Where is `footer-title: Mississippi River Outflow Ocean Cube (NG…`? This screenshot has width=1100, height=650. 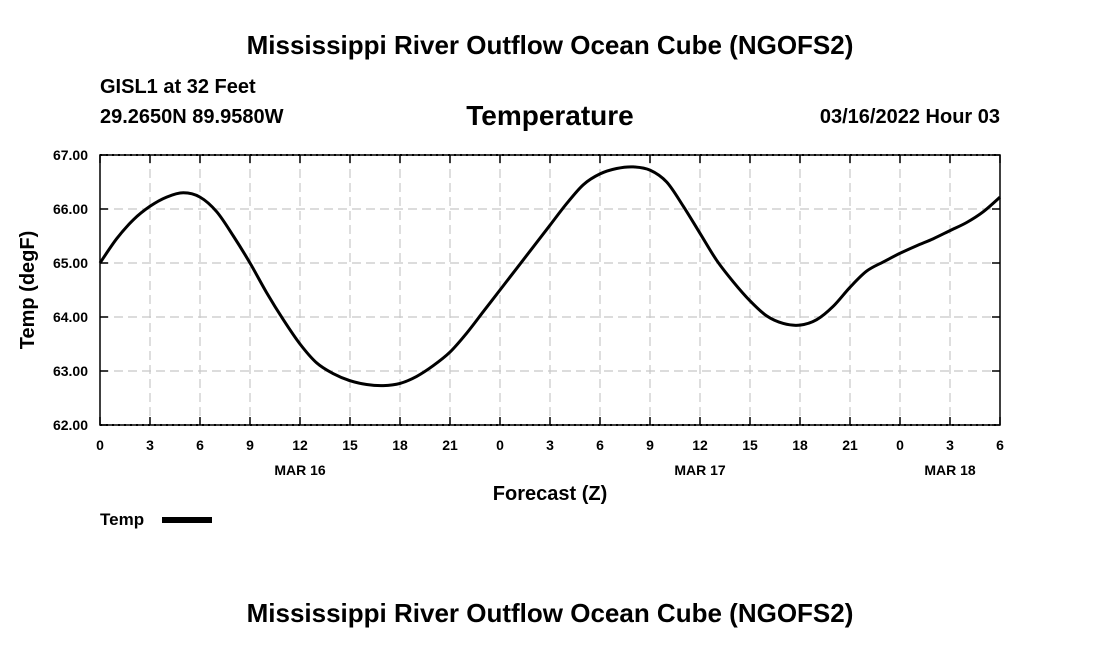
footer-title: Mississippi River Outflow Ocean Cube (NG… is located at coordinates (550, 613).